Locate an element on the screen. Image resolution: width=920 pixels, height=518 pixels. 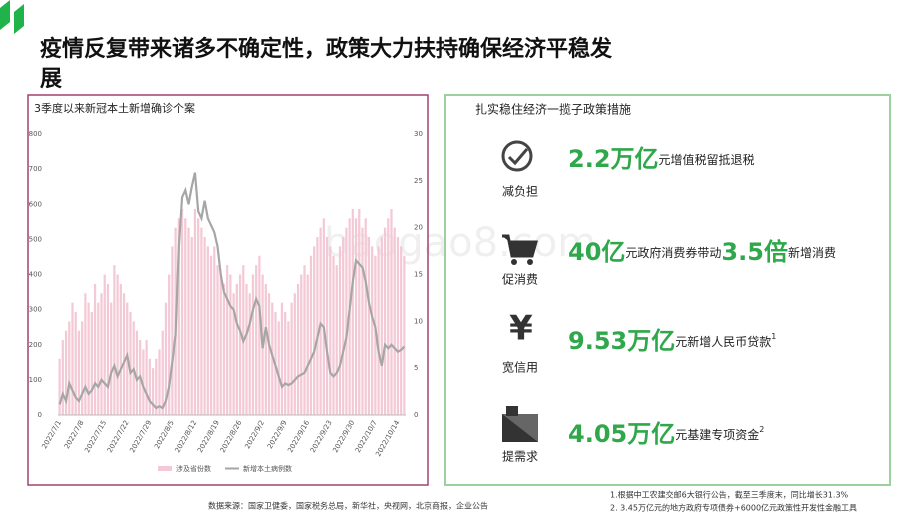
x-tick-label: 2022/9/30 is located at coordinates (343, 436).